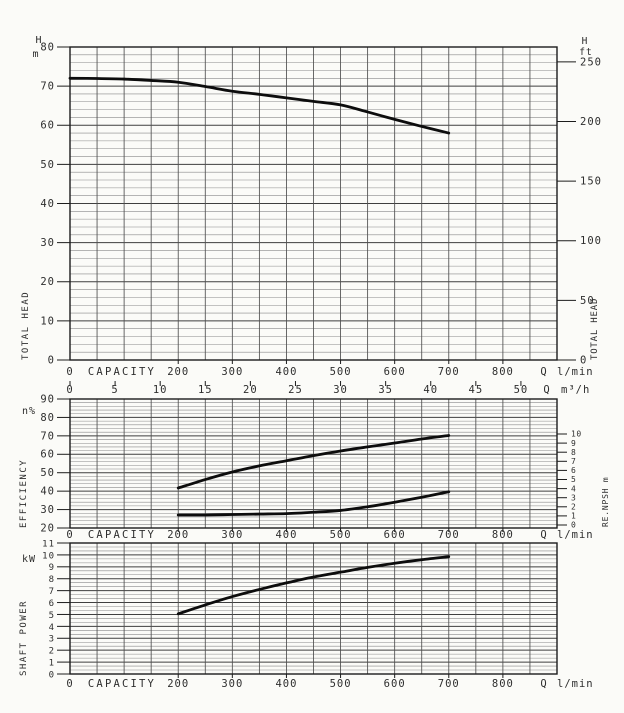  What do you see at coordinates (52, 592) in the screenshot?
I see `y-left-tick-label: 7` at bounding box center [52, 592].